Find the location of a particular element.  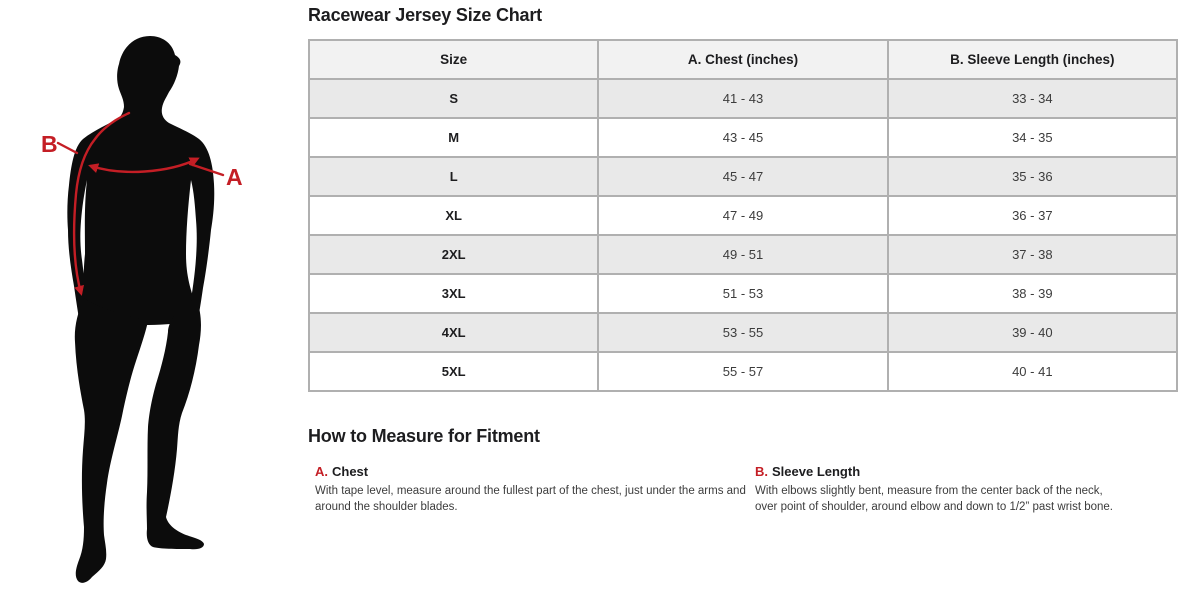

size-cell: XL is located at coordinates (453, 215).